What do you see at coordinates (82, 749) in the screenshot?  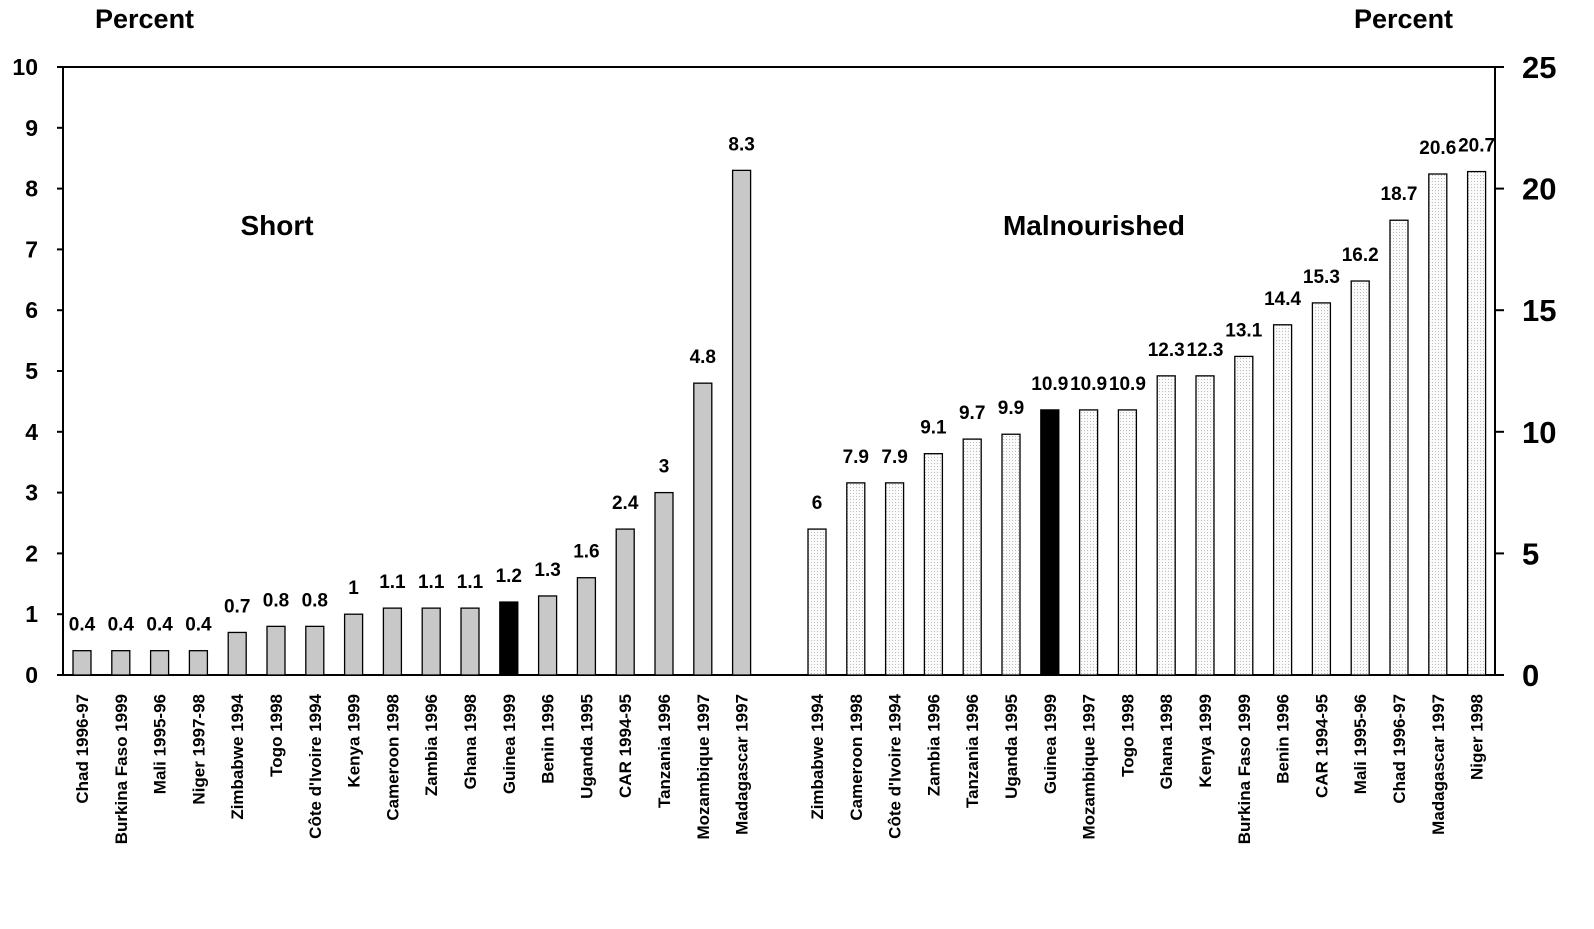 I see `short-category-label: Chad 1996-97` at bounding box center [82, 749].